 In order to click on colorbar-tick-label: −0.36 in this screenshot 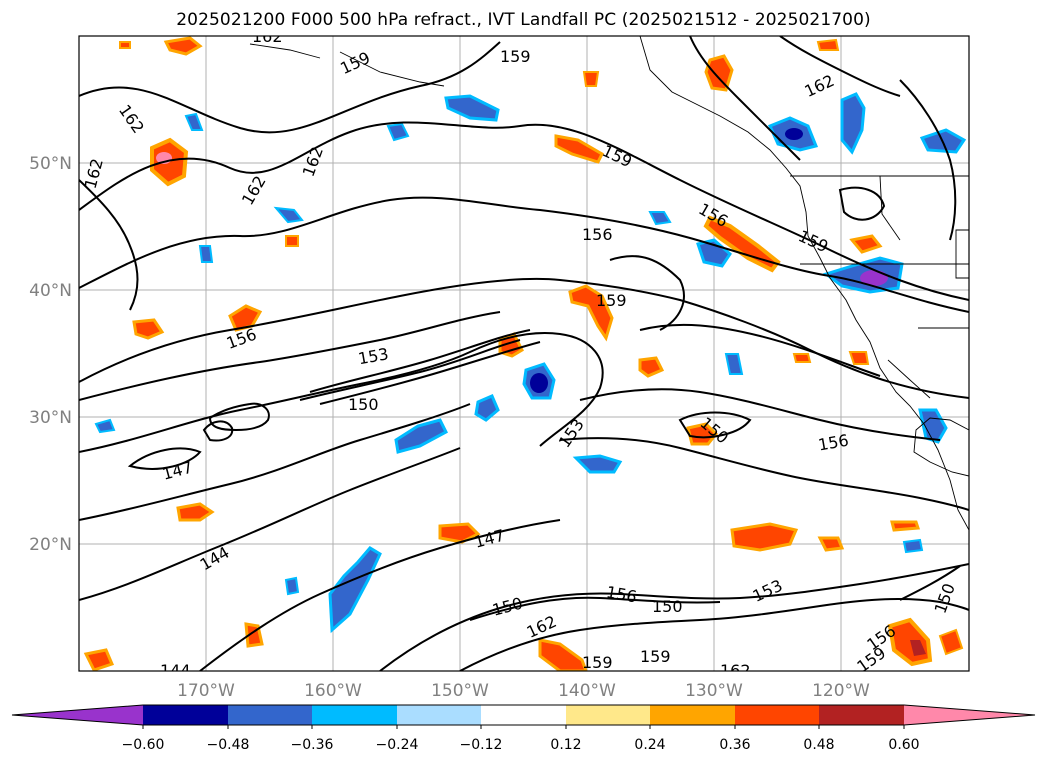, I will do `click(312, 745)`.